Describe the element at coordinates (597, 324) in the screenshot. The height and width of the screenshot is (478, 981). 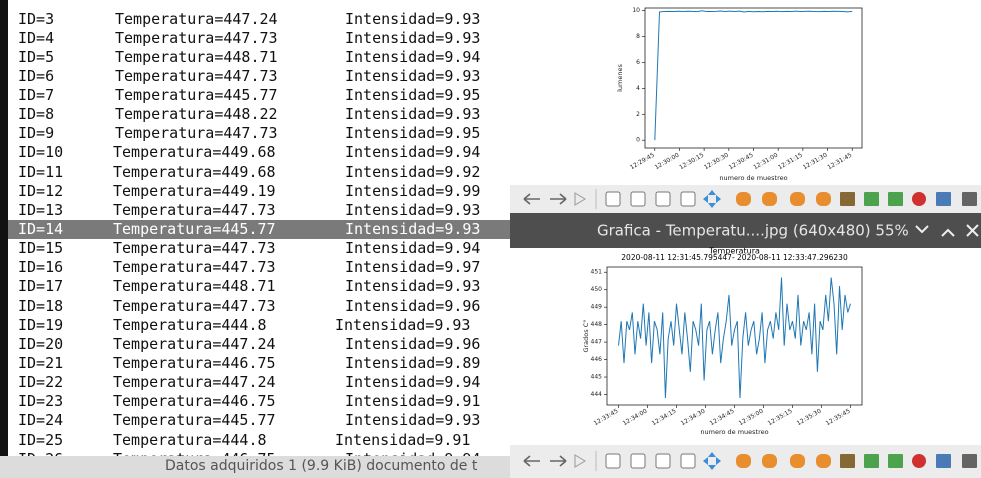
I see `y-tick-label: 448` at that location.